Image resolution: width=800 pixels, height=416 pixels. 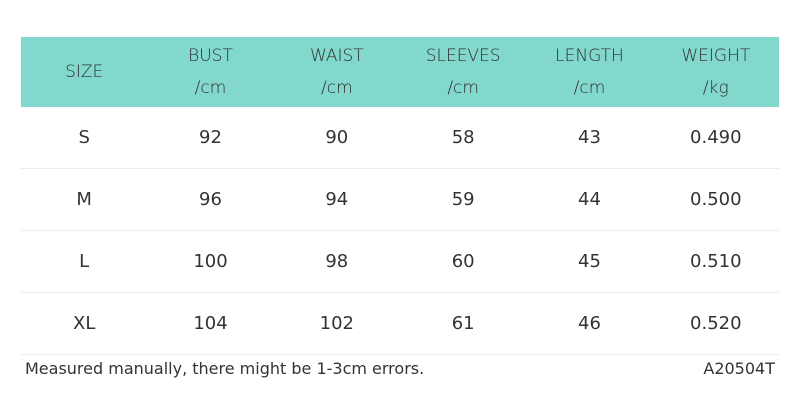 What do you see at coordinates (716, 323) in the screenshot?
I see `table-cell: 0.520` at bounding box center [716, 323].